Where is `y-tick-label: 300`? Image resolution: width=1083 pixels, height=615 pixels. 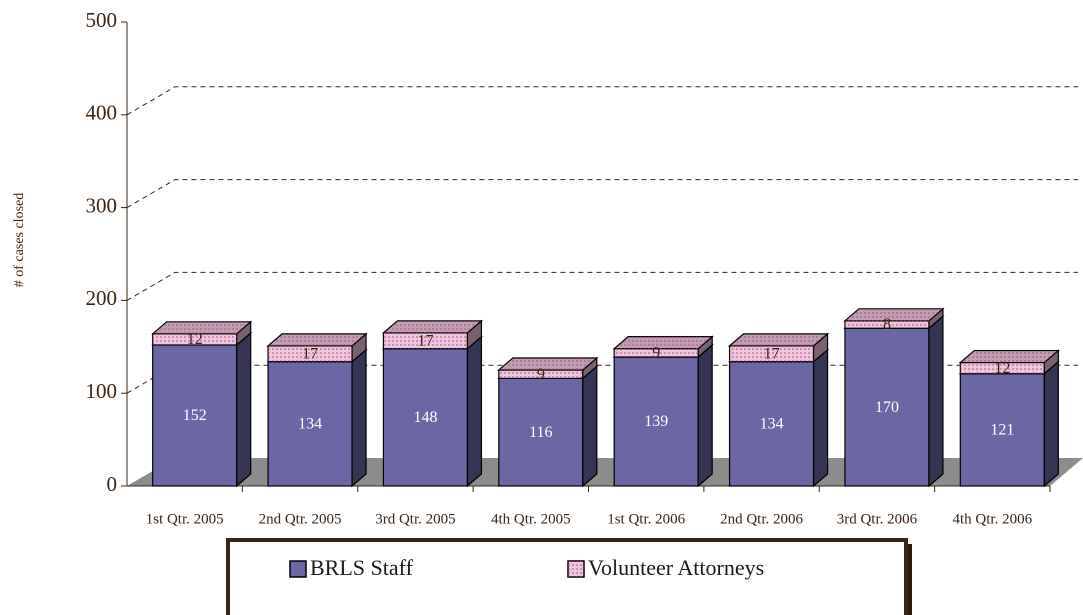 y-tick-label: 300 is located at coordinates (102, 205).